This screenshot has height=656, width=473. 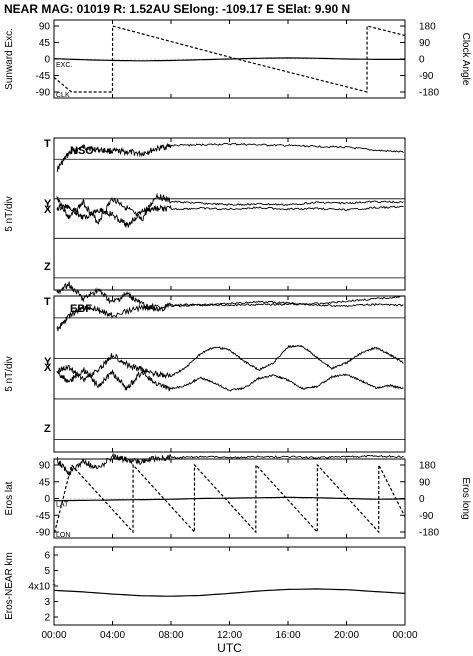 I want to click on x-tick-label: 08:00, so click(x=170, y=635).